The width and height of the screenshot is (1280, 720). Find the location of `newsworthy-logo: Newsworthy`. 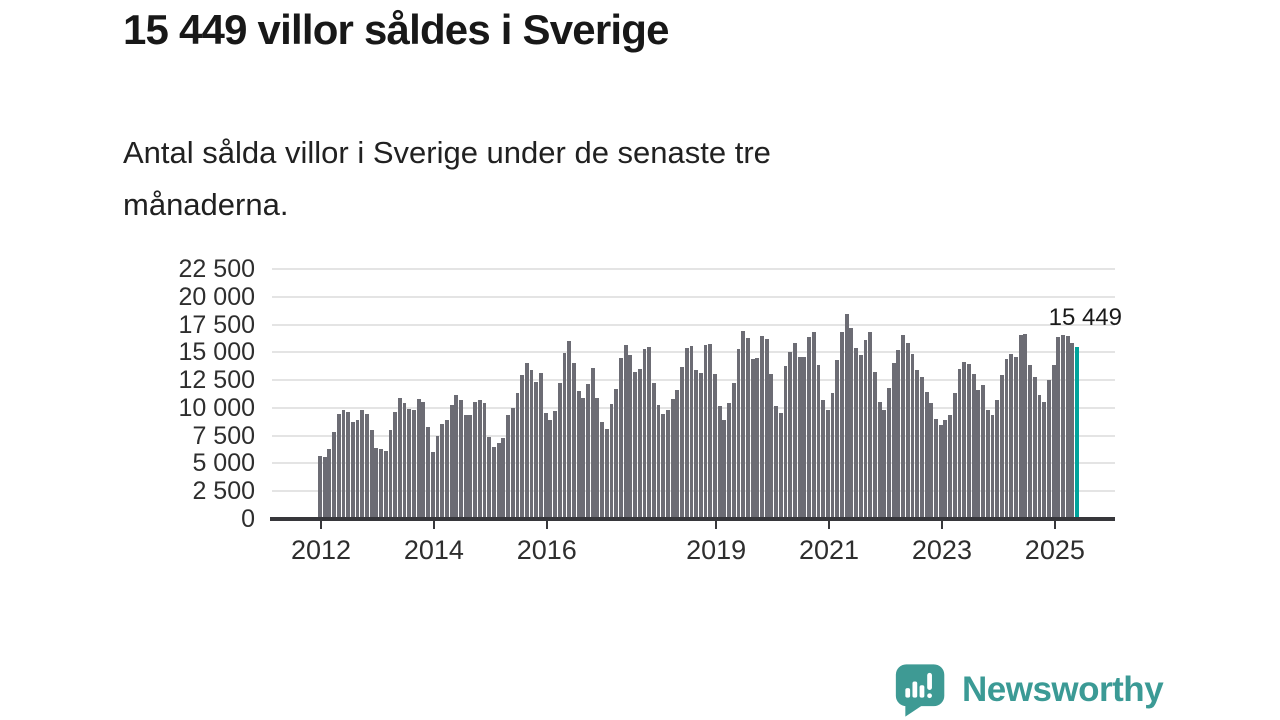

newsworthy-logo: Newsworthy is located at coordinates (1028, 690).